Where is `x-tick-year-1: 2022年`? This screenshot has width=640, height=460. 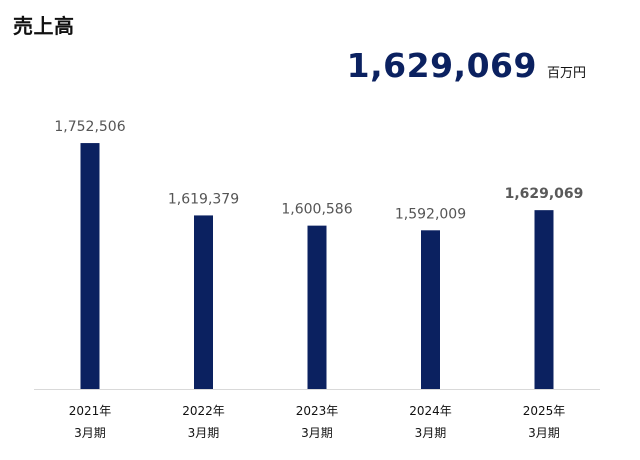
x-tick-year-1: 2022年 is located at coordinates (203, 411).